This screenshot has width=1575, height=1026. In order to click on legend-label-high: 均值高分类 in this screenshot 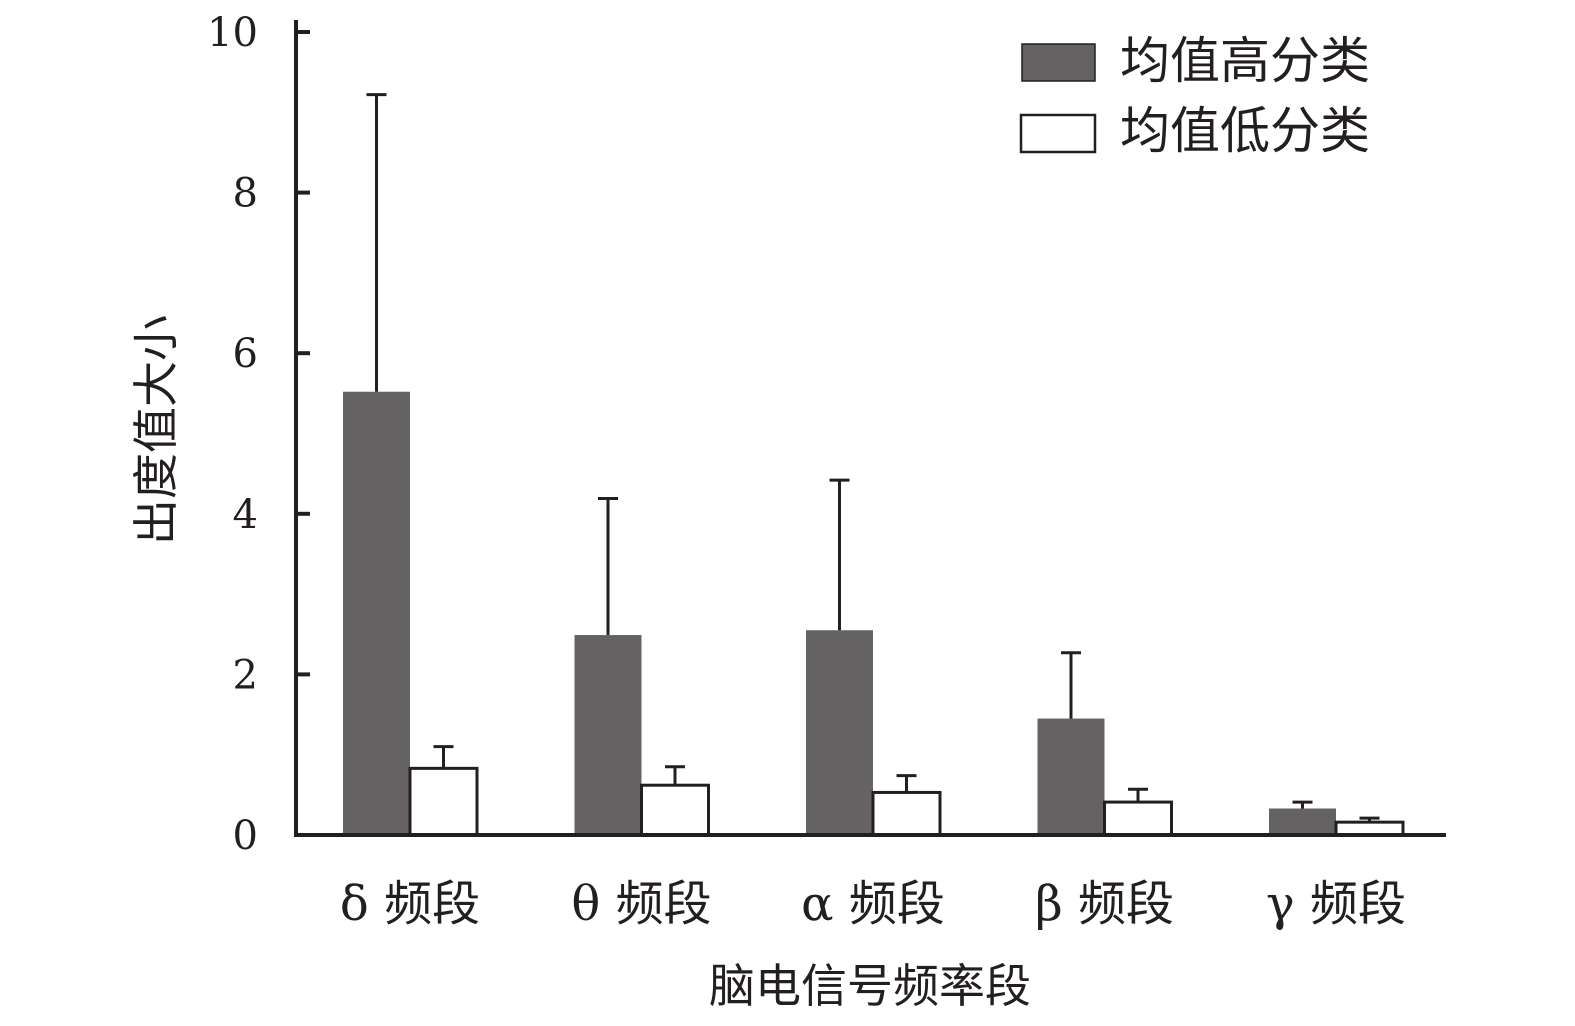, I will do `click(1245, 61)`.